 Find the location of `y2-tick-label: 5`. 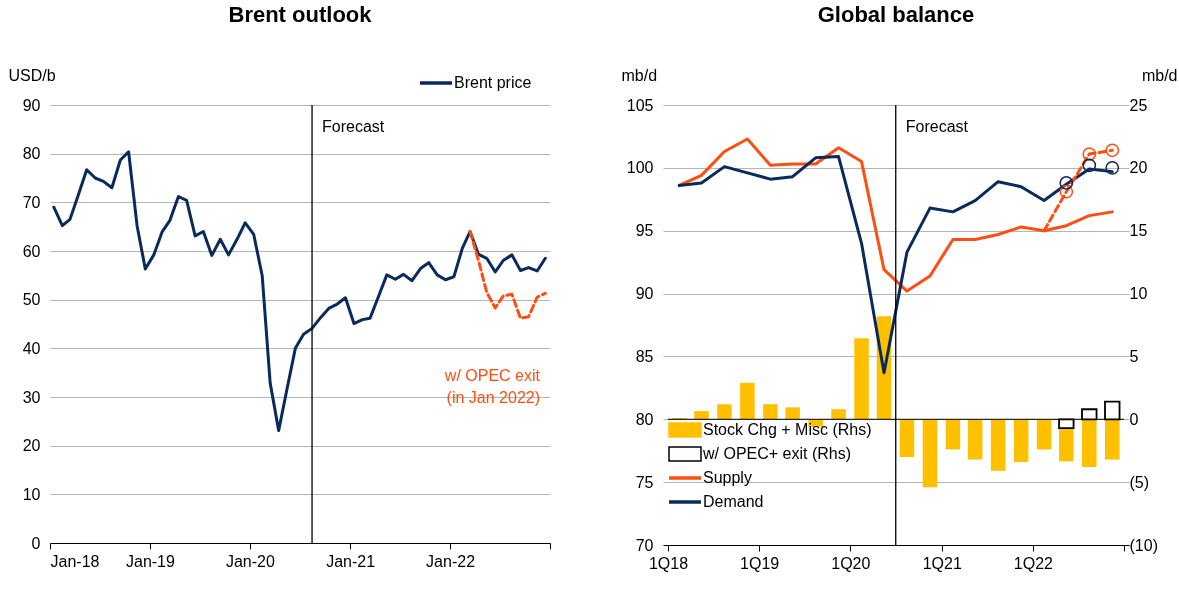

y2-tick-label: 5 is located at coordinates (1134, 356).